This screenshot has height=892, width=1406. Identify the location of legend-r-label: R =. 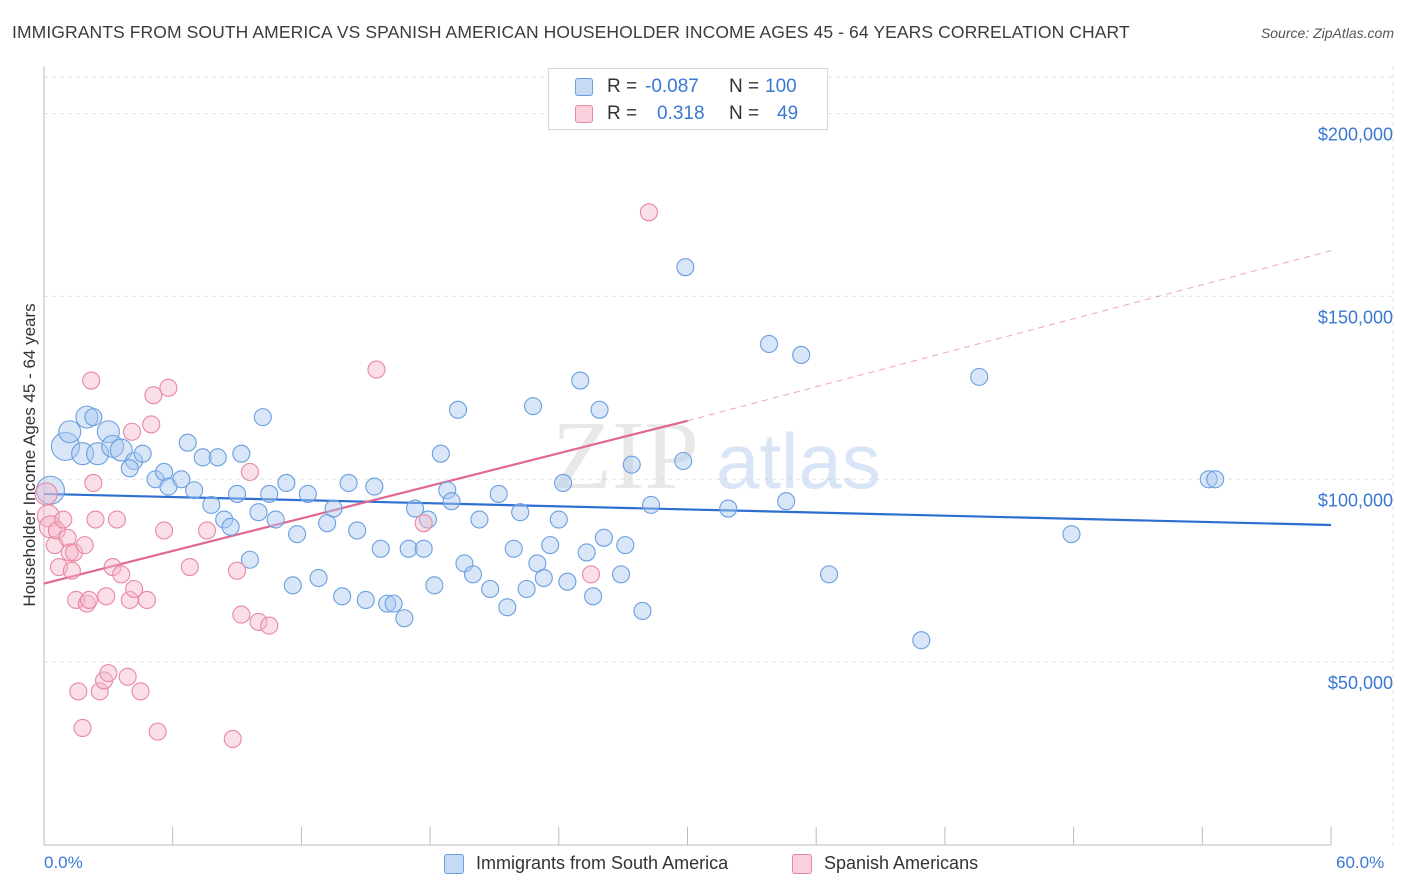
(622, 113).